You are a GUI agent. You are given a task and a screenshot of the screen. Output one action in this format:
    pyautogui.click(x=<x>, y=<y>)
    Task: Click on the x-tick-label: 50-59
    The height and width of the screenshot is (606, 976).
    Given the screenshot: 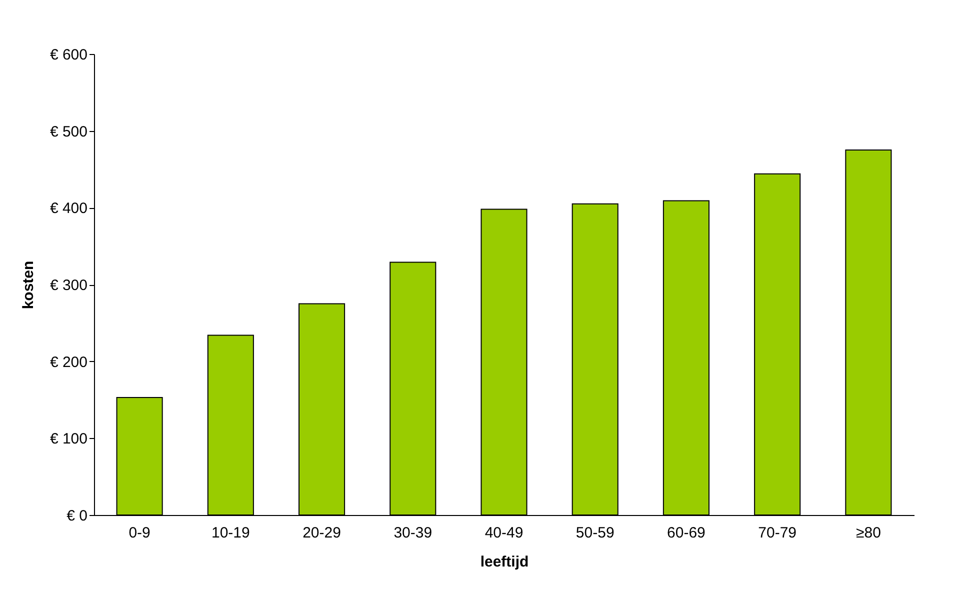 What is the action you would take?
    pyautogui.click(x=595, y=533)
    